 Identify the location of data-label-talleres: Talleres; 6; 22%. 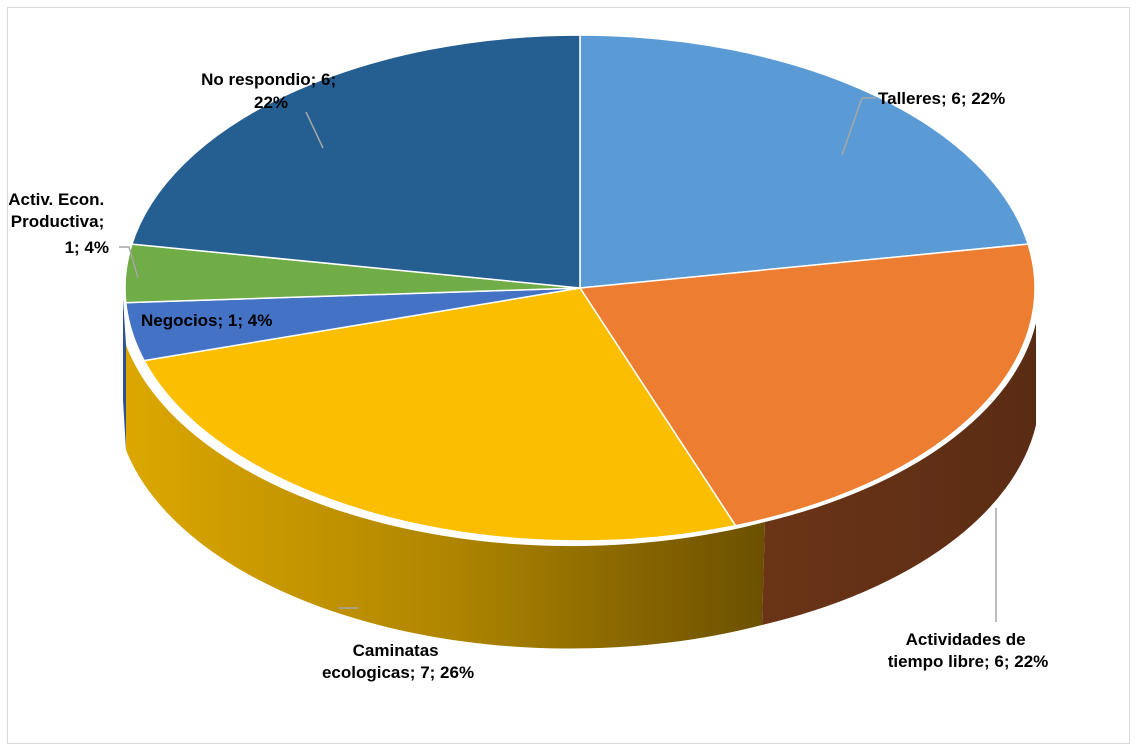
(941, 98).